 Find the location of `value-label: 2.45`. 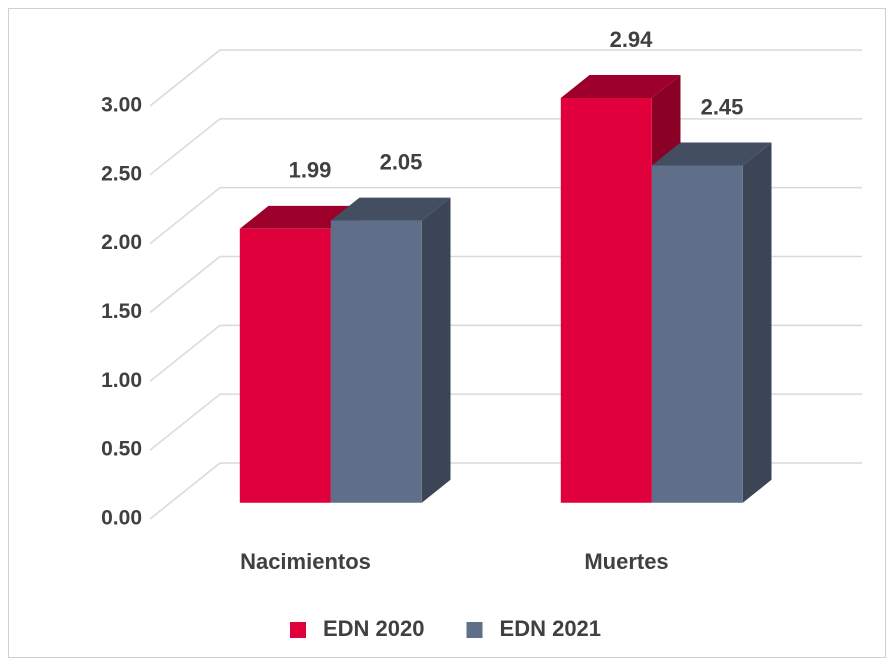

value-label: 2.45 is located at coordinates (722, 106).